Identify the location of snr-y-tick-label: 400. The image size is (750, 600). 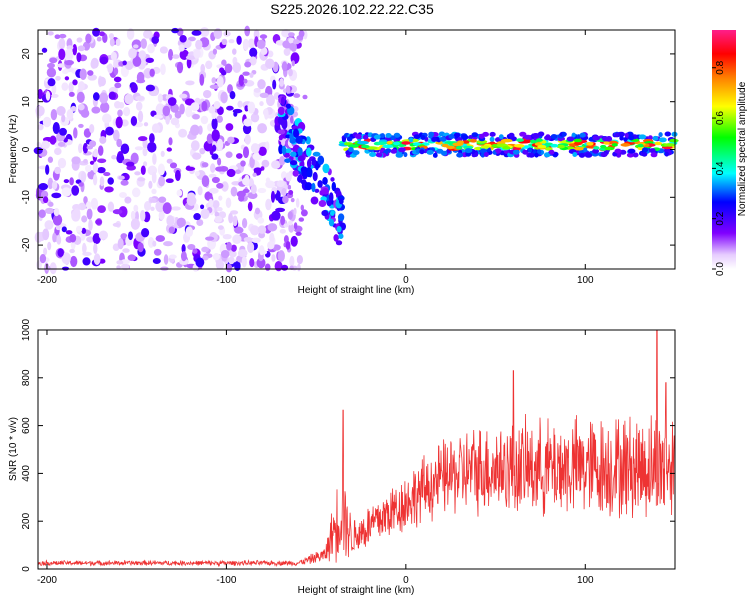
(26, 473).